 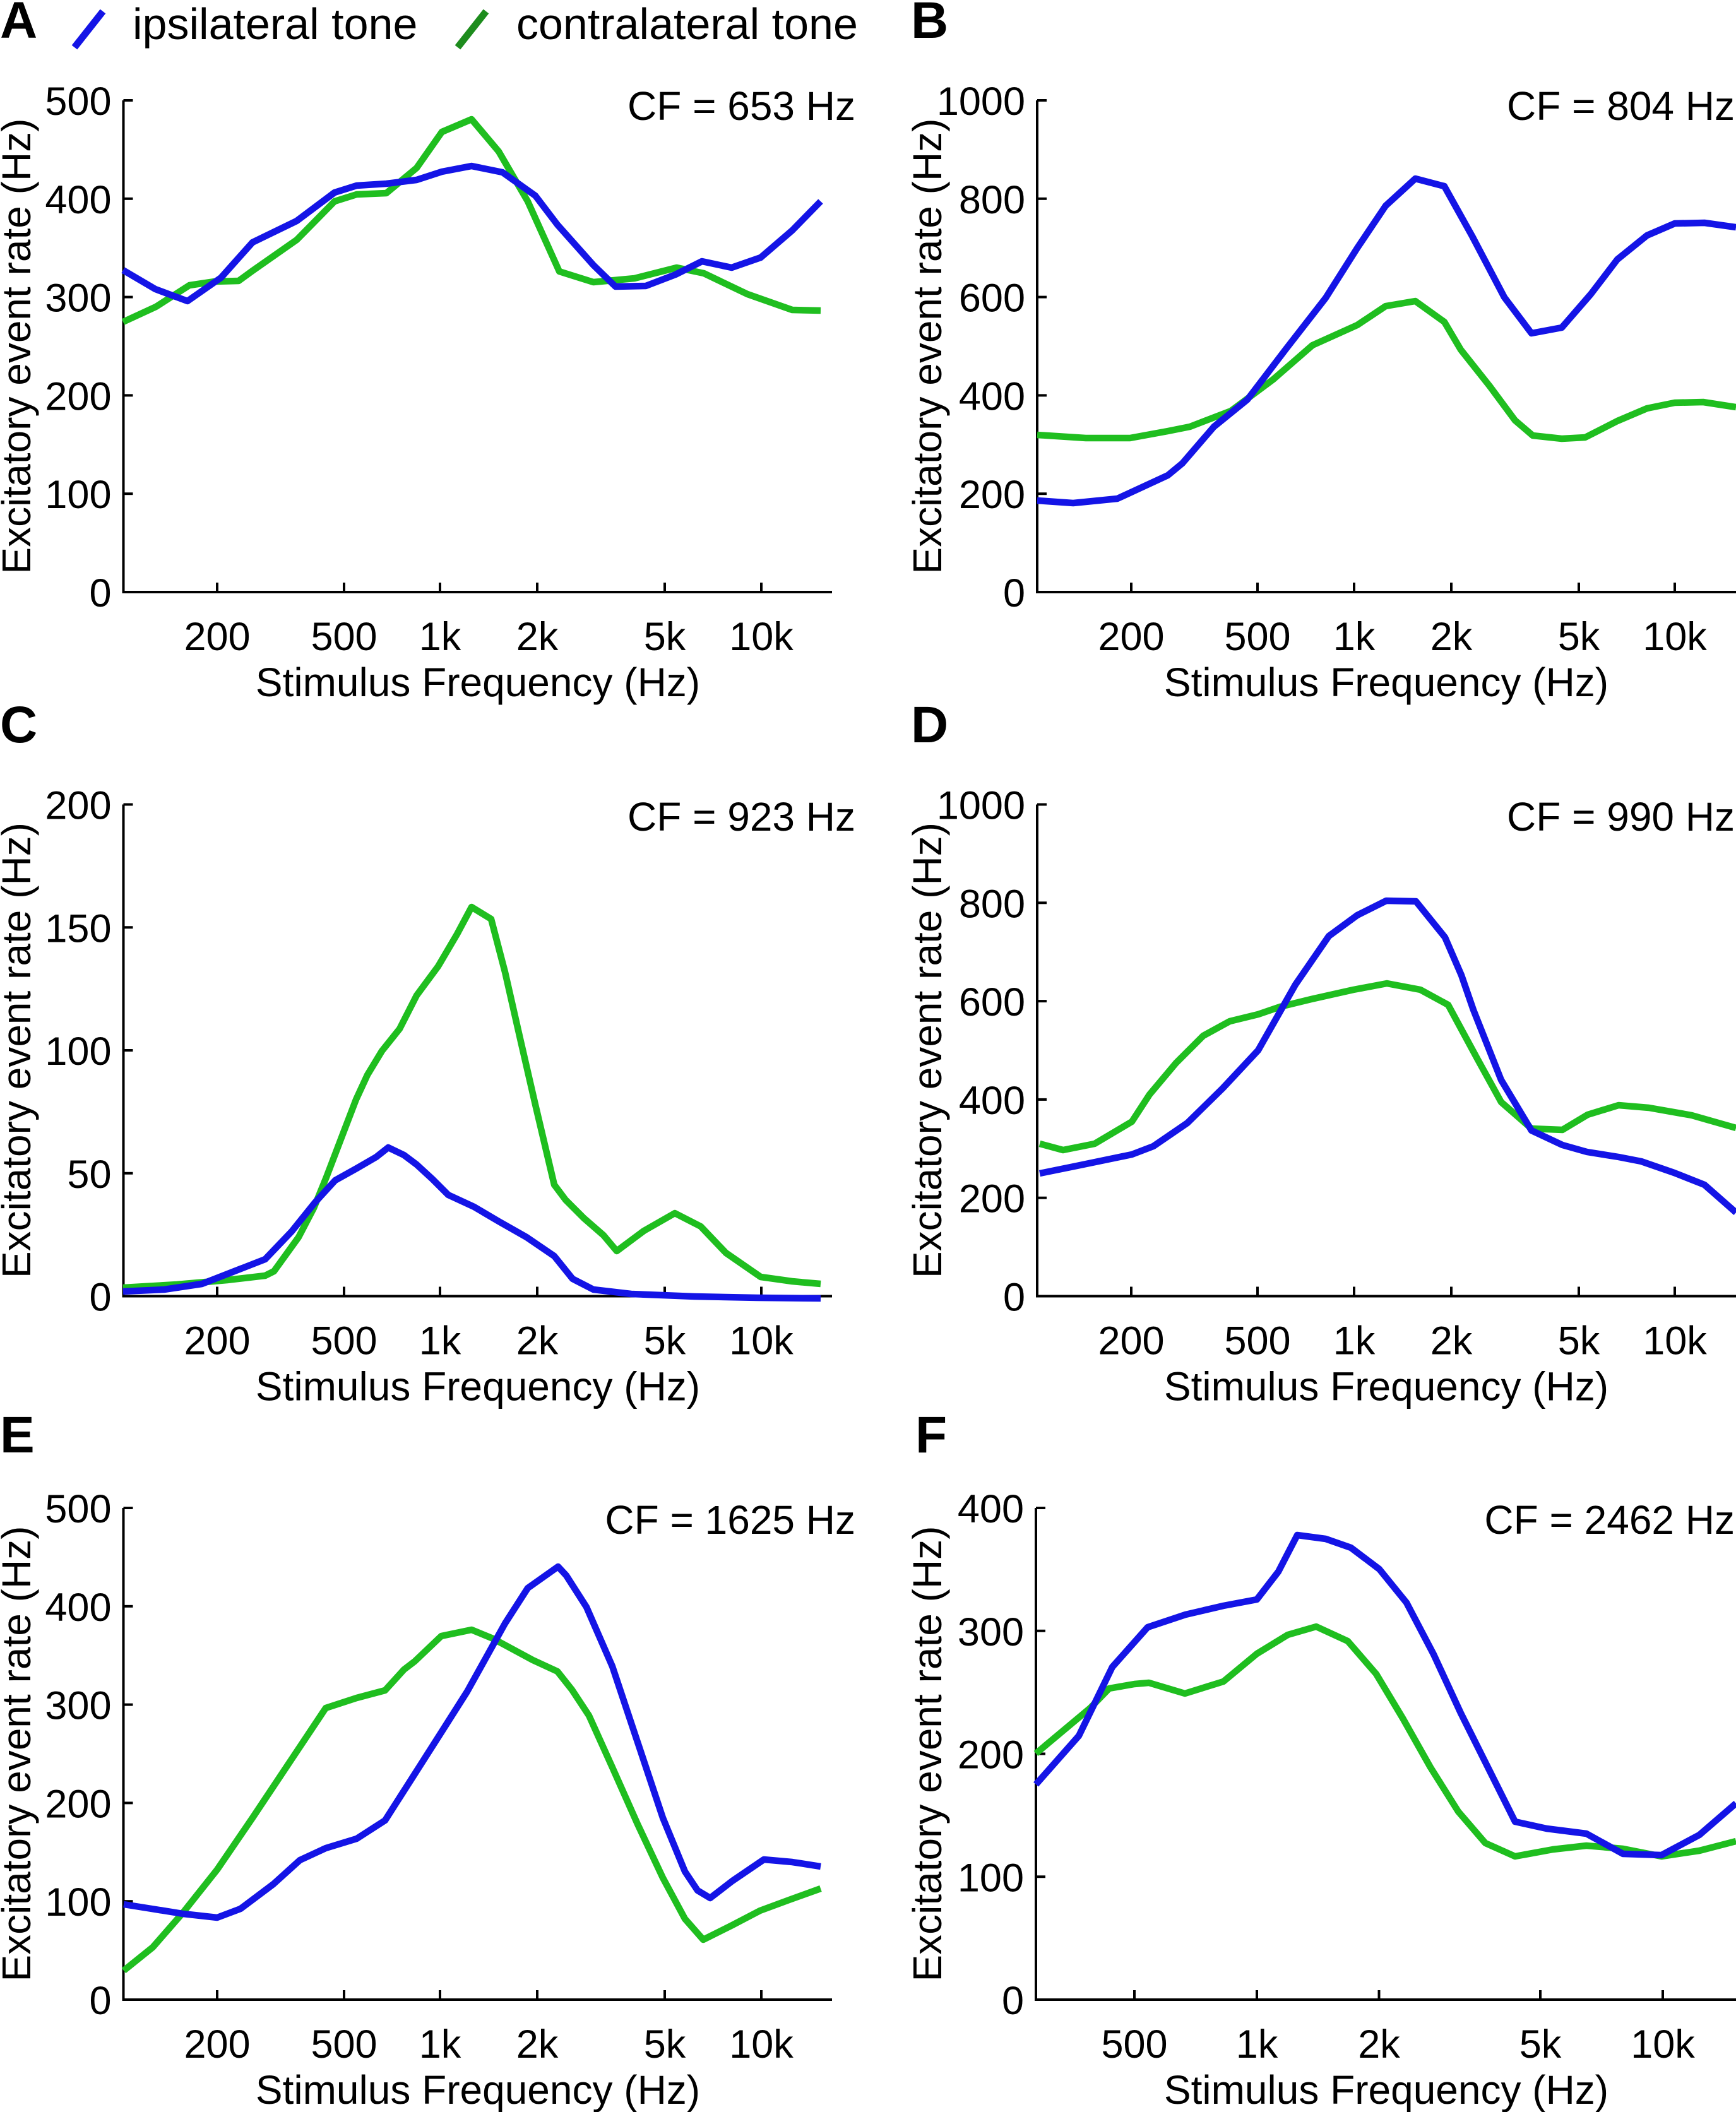 What do you see at coordinates (930, 24) in the screenshot?
I see `svg-text: B` at bounding box center [930, 24].